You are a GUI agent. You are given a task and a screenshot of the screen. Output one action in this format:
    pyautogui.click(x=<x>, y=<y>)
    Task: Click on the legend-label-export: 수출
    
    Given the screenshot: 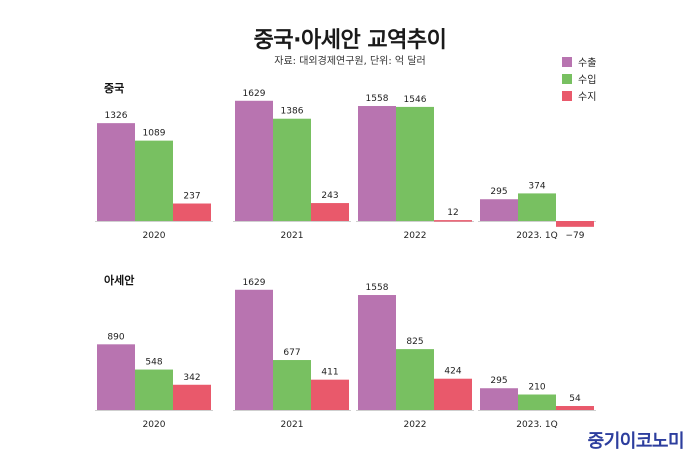 What is the action you would take?
    pyautogui.click(x=587, y=63)
    